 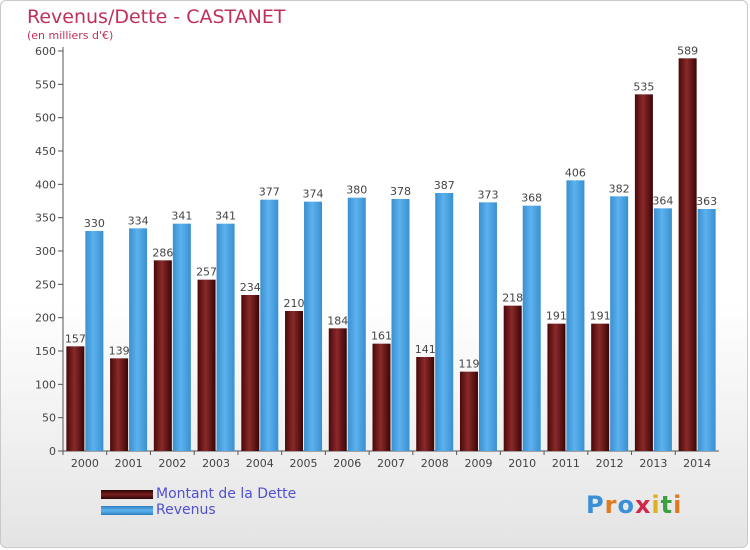 What do you see at coordinates (425, 404) in the screenshot?
I see `bar-dette-2008` at bounding box center [425, 404].